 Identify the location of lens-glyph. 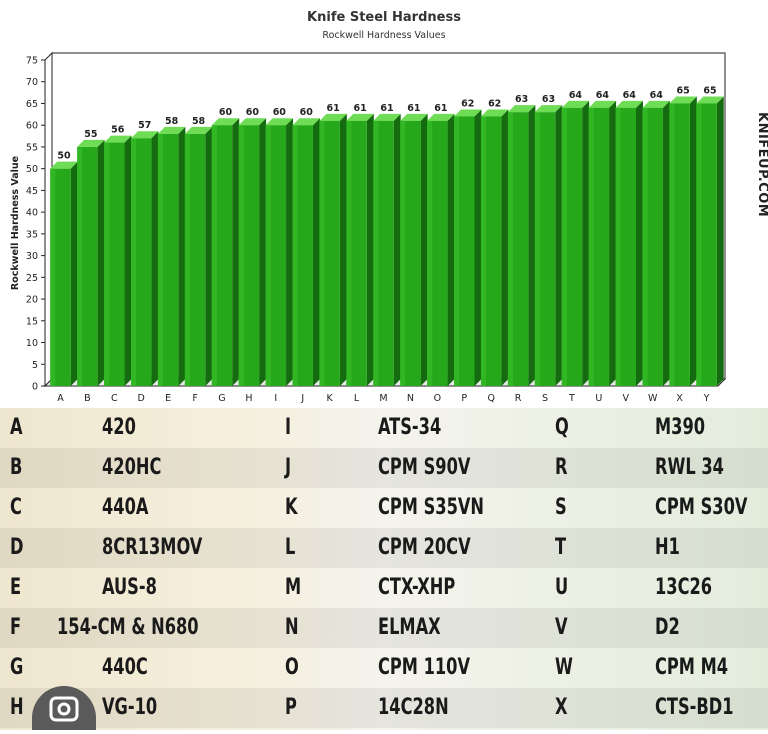
(64, 709).